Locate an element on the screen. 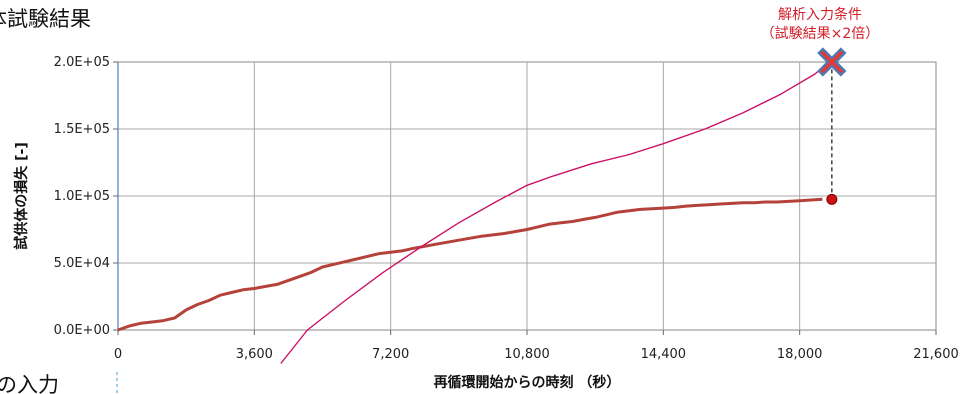  side-text-fragment: の入力 is located at coordinates (29, 383).